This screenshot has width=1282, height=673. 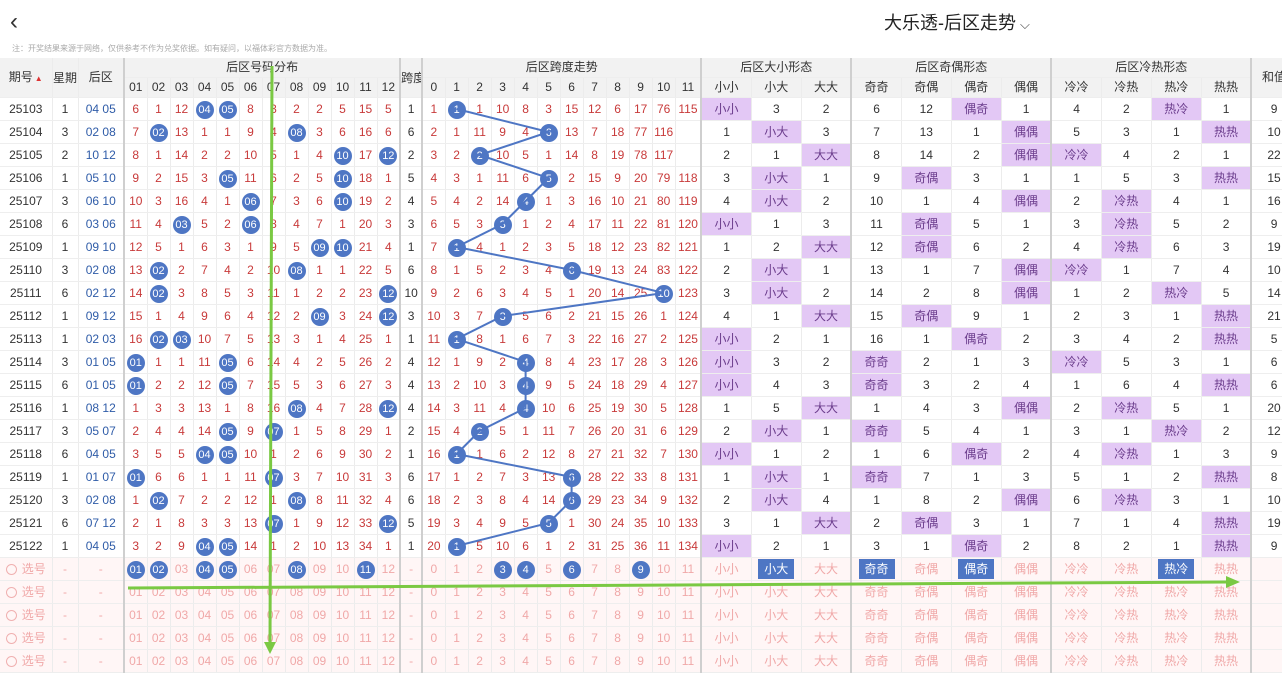 I want to click on selected-span-ball: 9, so click(x=640, y=570).